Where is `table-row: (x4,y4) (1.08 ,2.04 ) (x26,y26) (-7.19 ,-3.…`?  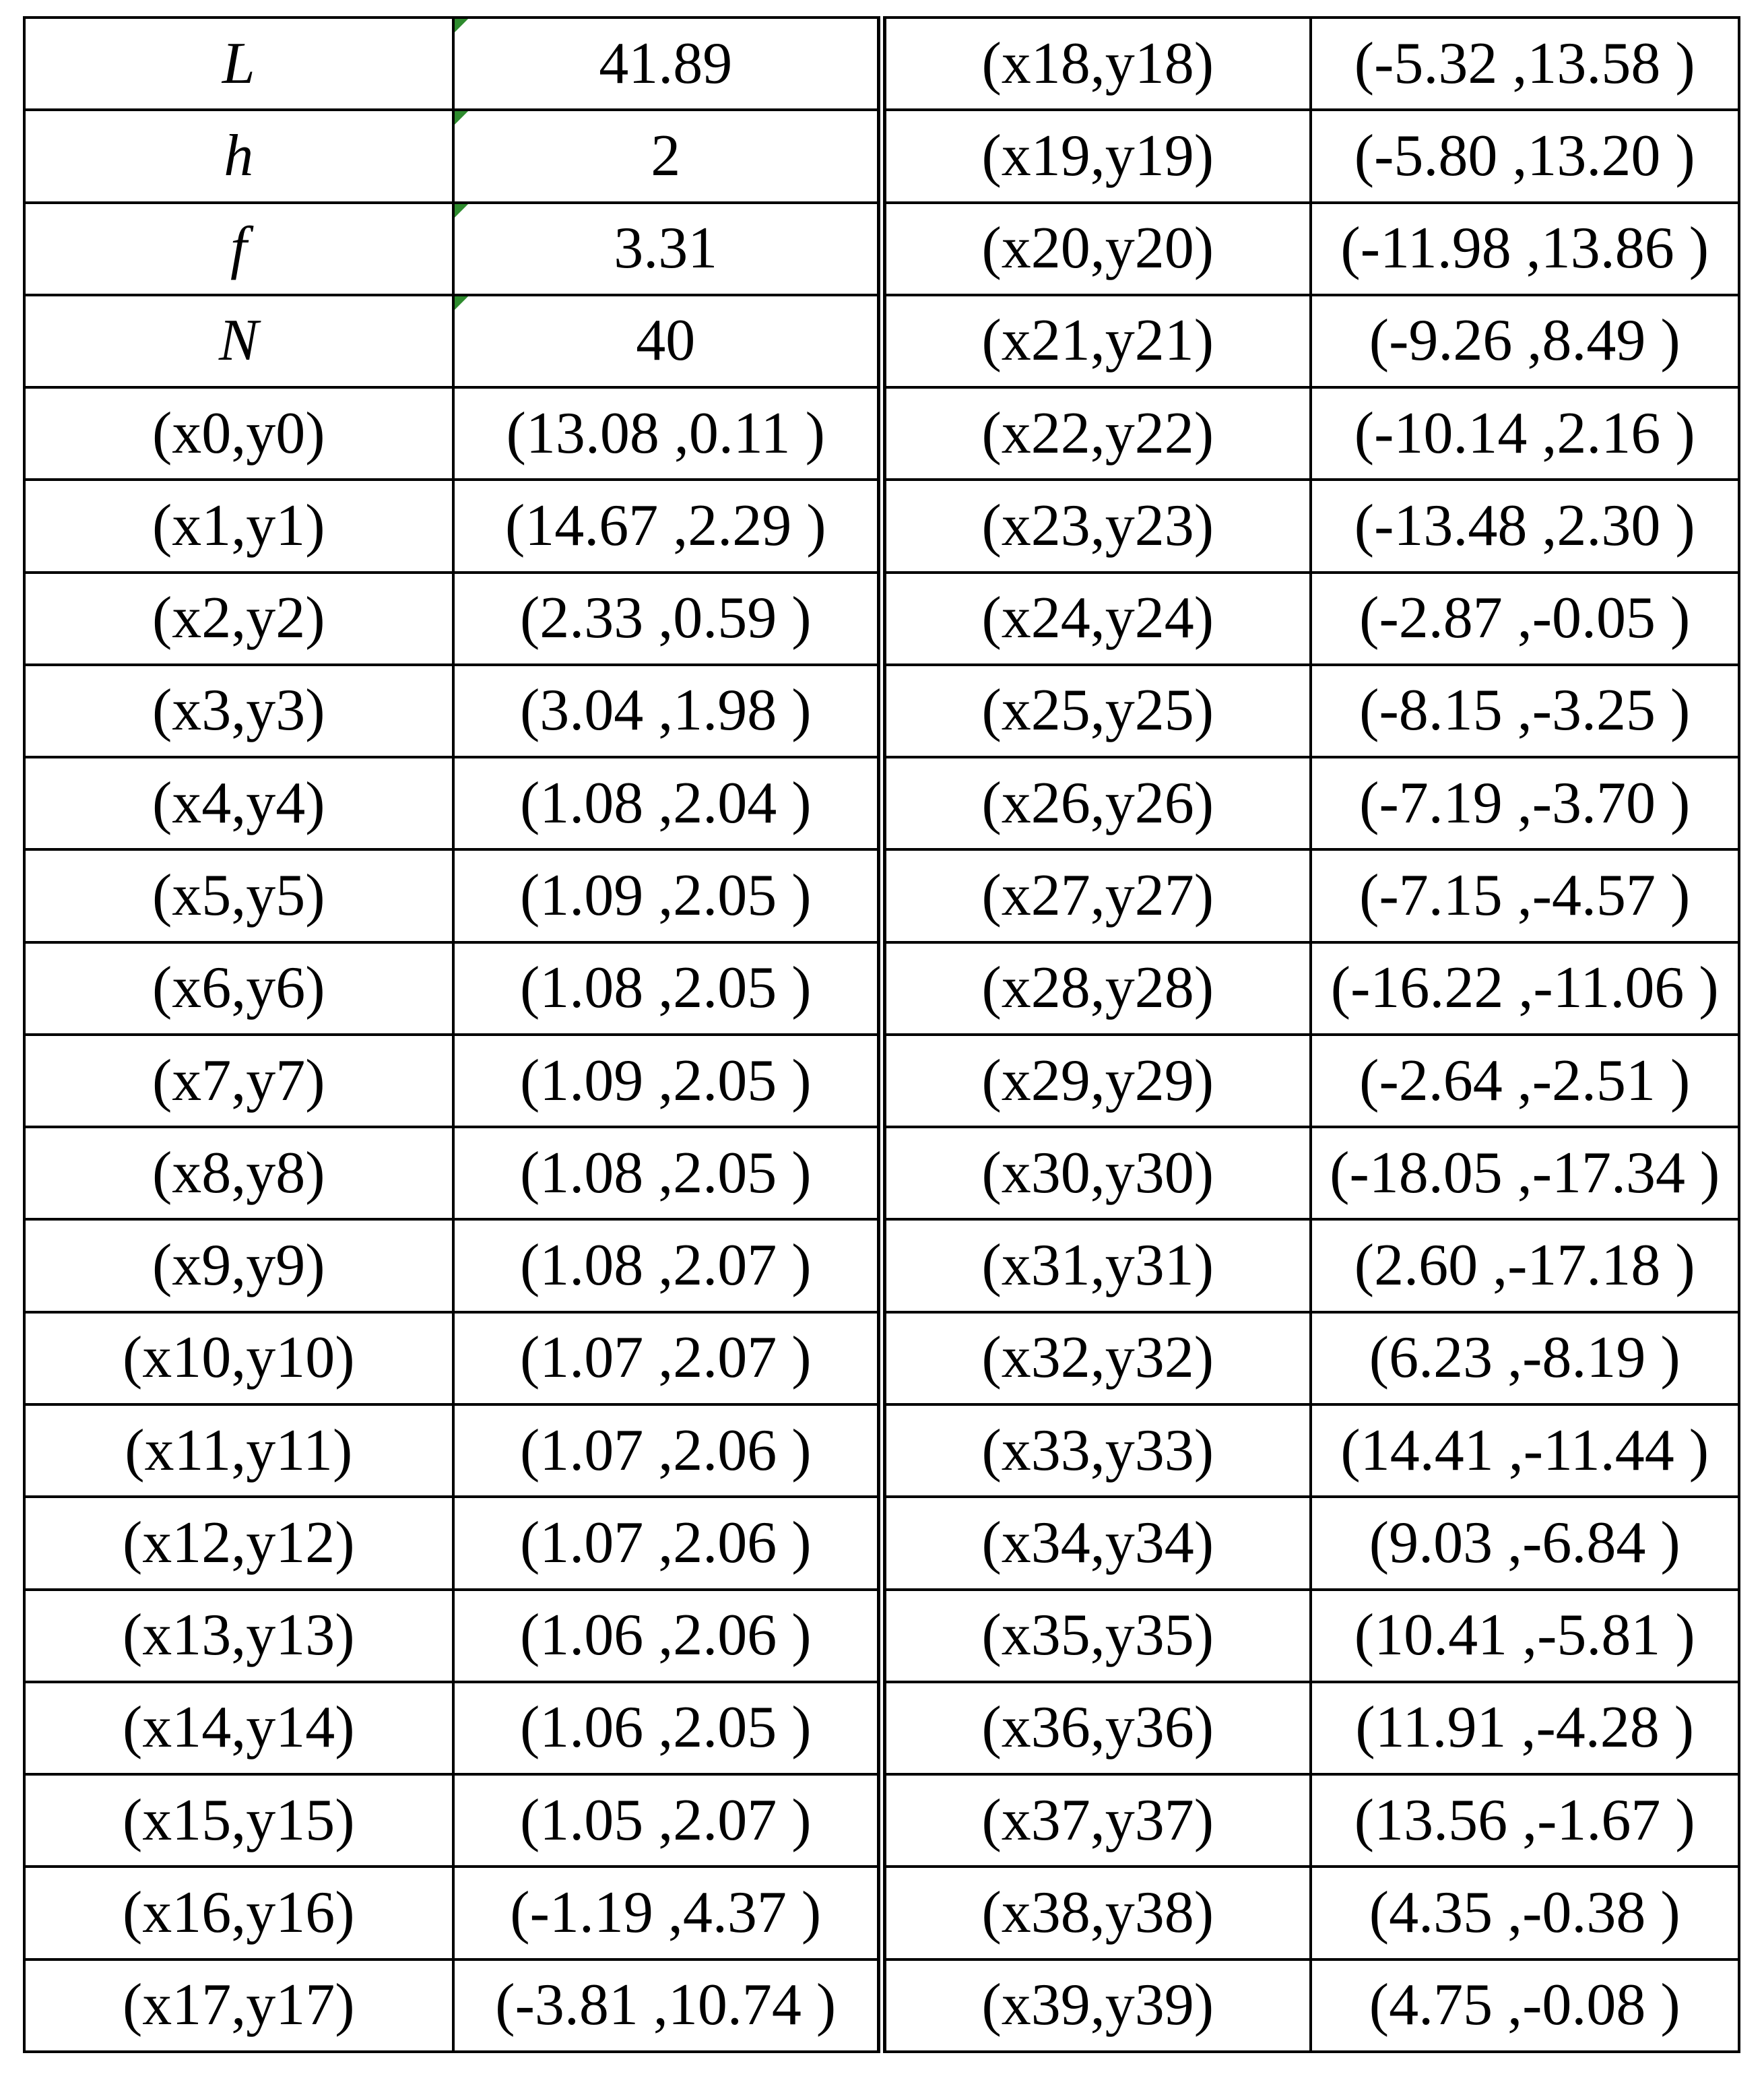 table-row: (x4,y4) (1.08 ,2.04 ) (x26,y26) (-7.19 ,-3.… is located at coordinates (881, 803).